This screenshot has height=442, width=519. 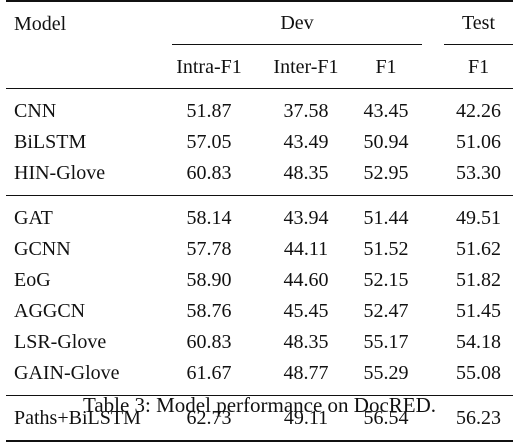 I want to click on header-row-metrics: Intra-F1 Inter-F1 F1 F1, so click(x=259, y=67).